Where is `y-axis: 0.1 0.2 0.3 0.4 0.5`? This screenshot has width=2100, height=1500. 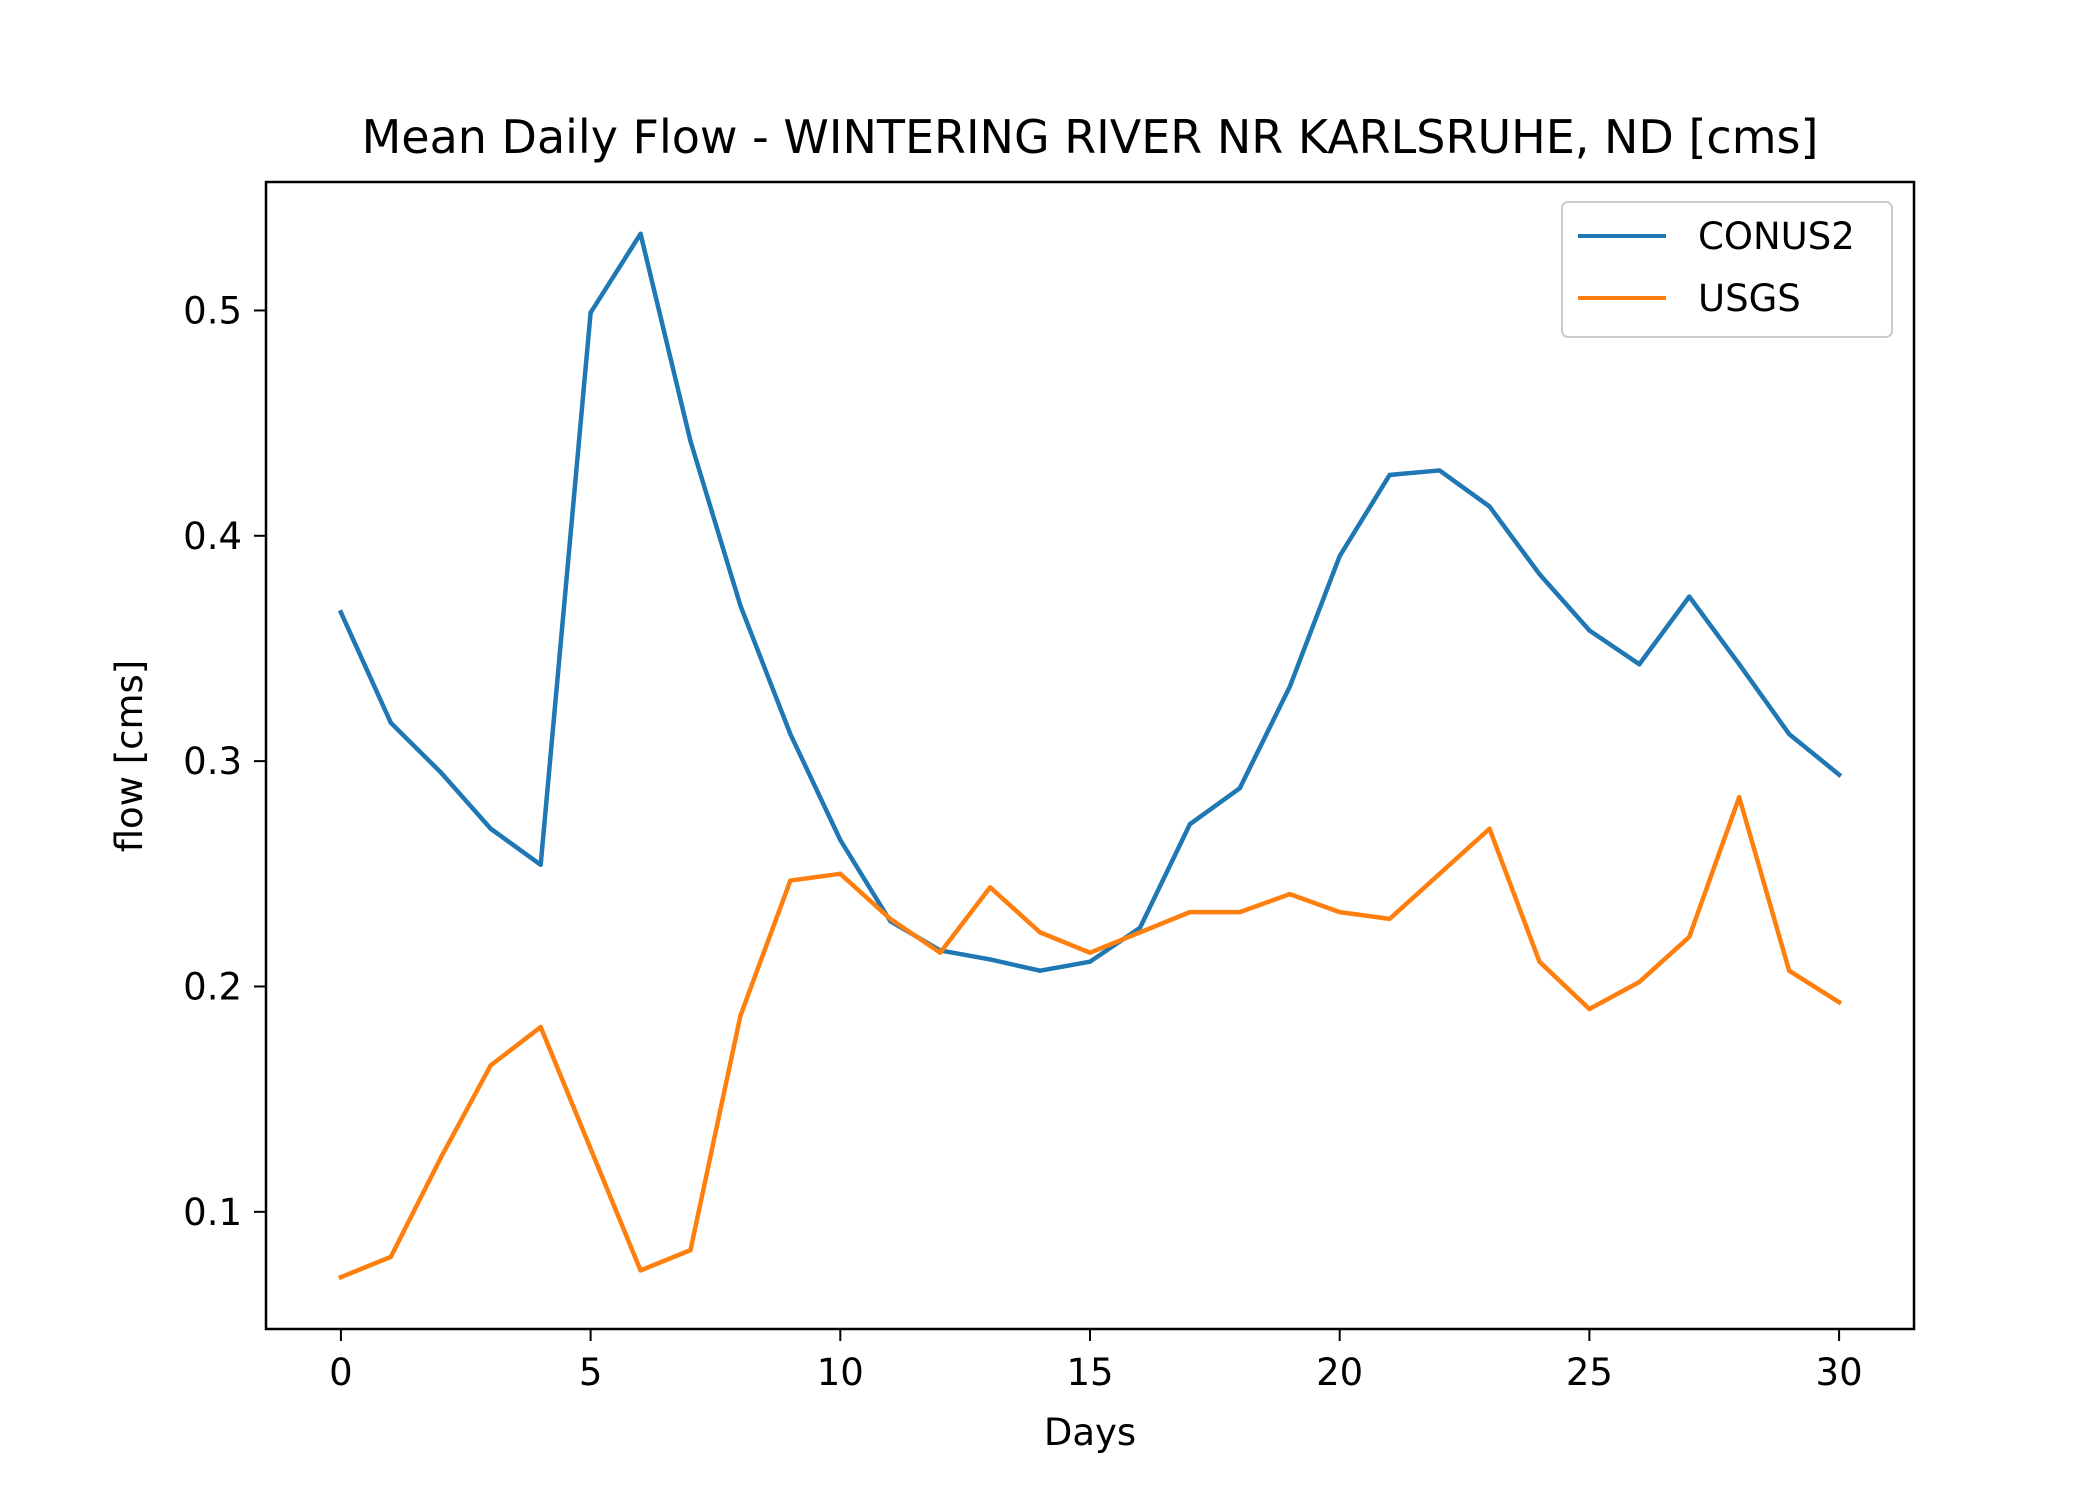 y-axis: 0.1 0.2 0.3 0.4 0.5 is located at coordinates (224, 761).